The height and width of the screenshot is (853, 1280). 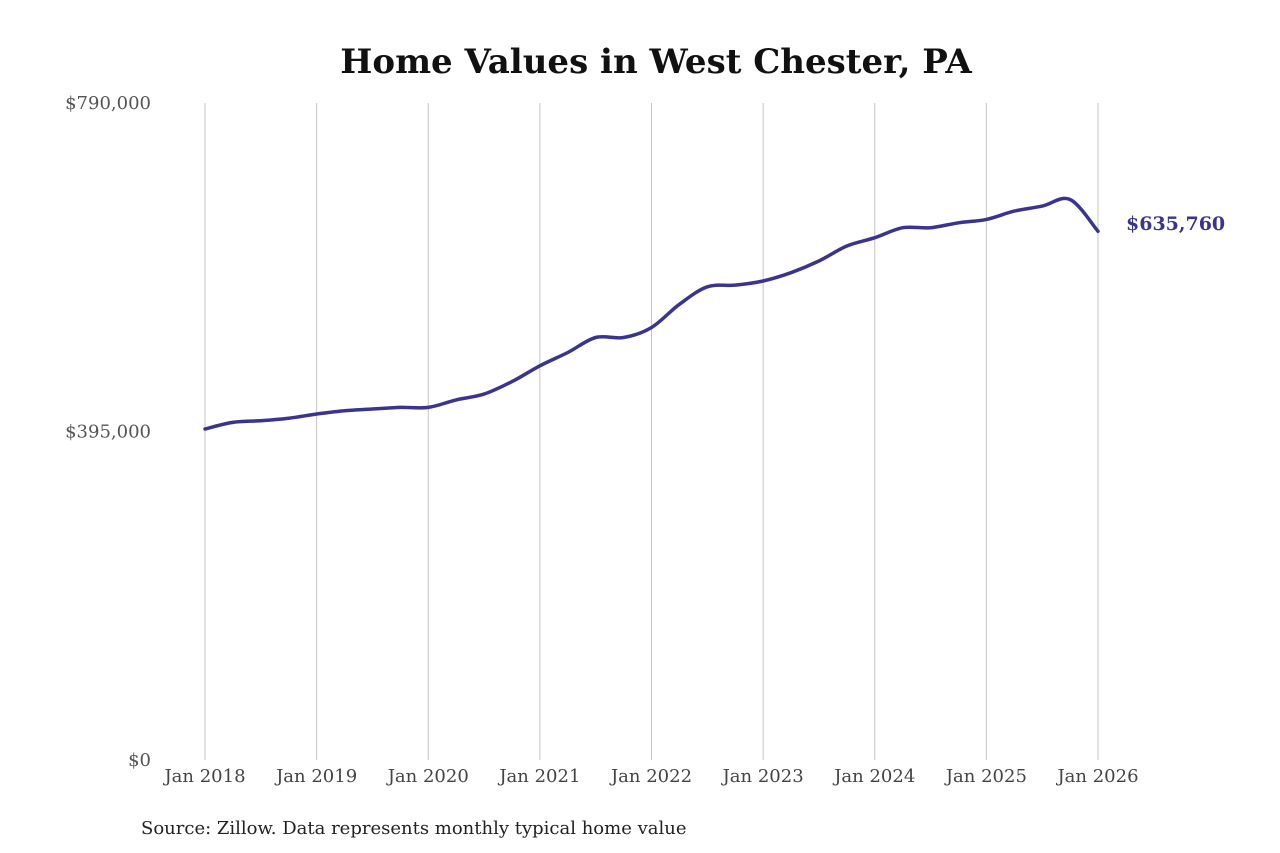 I want to click on x-tick-label: Jan 2020, so click(x=427, y=776).